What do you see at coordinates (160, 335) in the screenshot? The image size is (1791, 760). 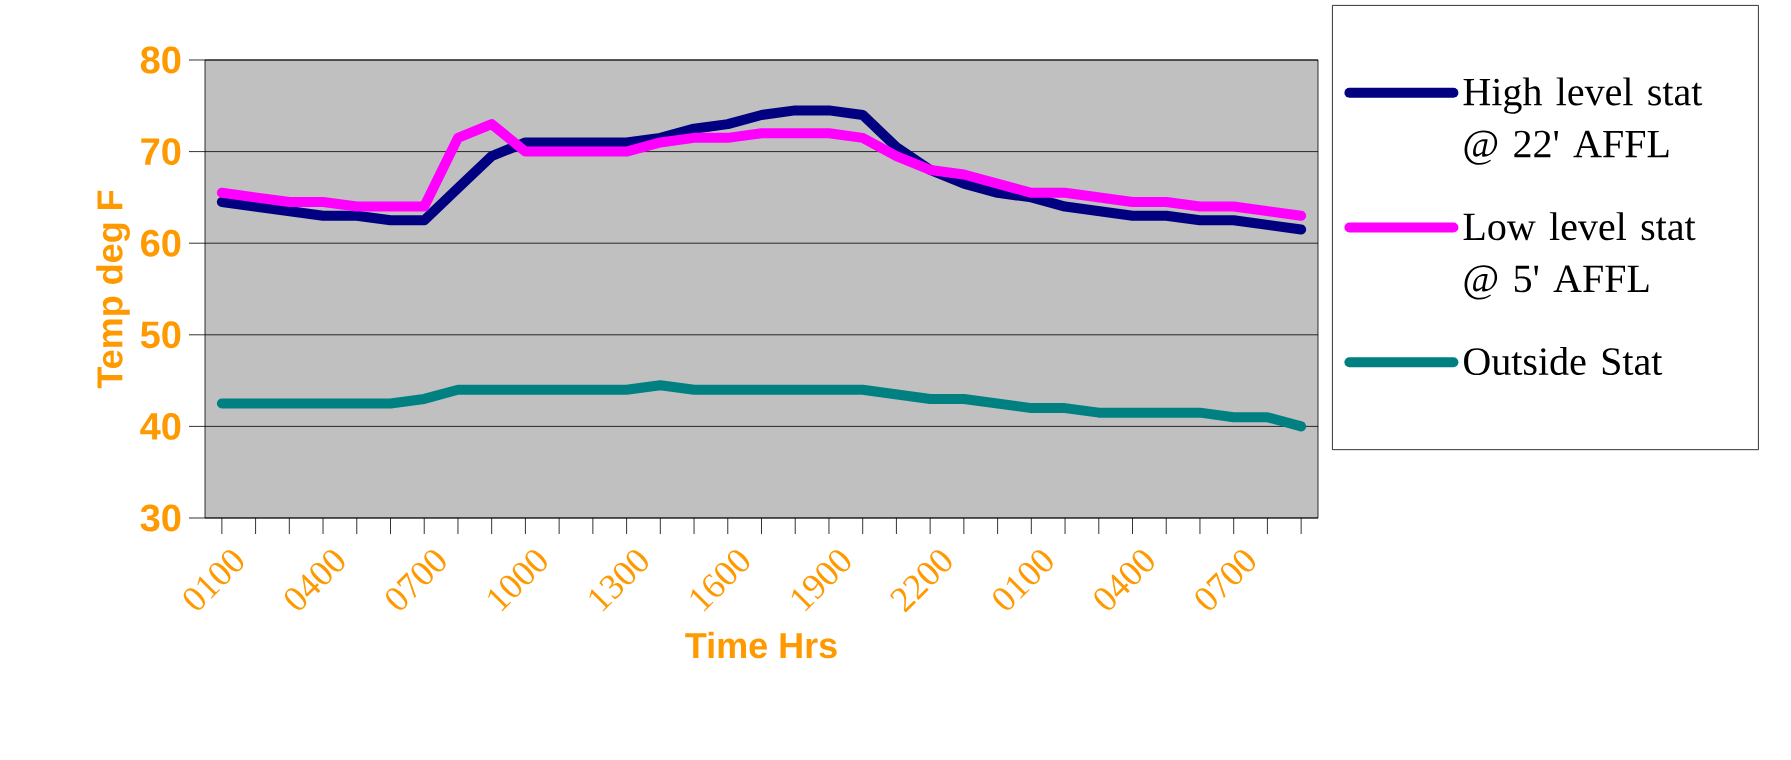 I see `y-tick-label: 50` at bounding box center [160, 335].